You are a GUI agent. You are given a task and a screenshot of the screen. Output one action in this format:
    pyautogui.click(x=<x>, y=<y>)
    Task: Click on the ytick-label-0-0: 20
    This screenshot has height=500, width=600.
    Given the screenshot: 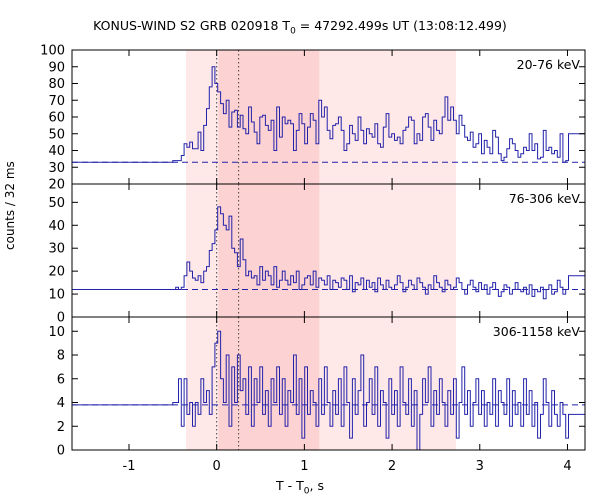 What is the action you would take?
    pyautogui.click(x=56, y=185)
    